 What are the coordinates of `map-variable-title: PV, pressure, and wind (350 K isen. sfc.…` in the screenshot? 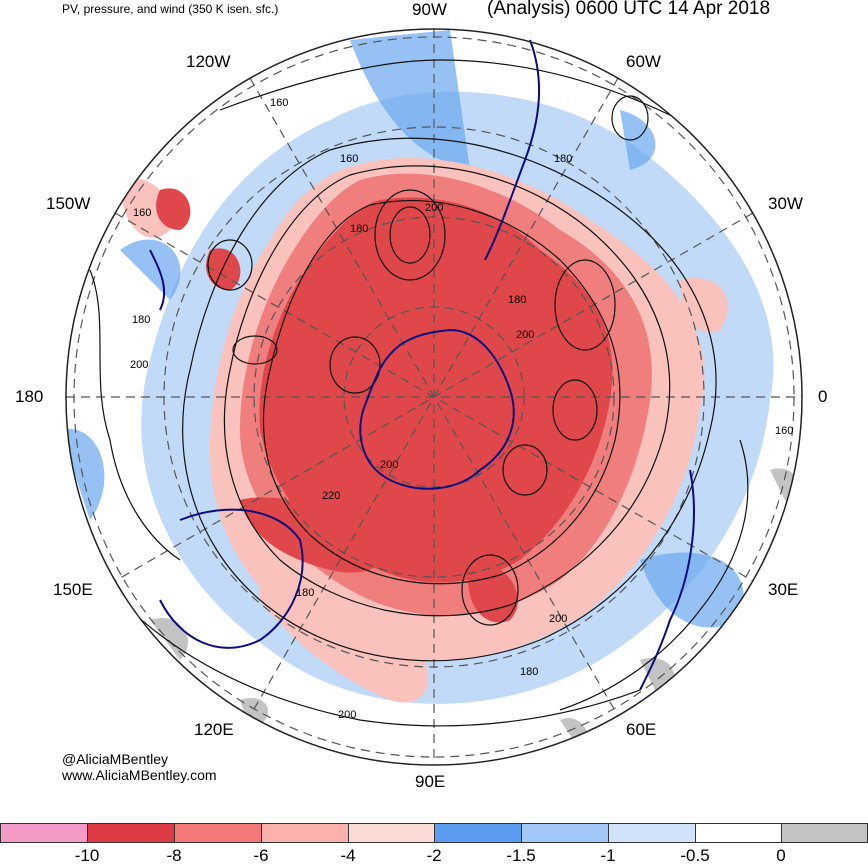 It's located at (170, 9).